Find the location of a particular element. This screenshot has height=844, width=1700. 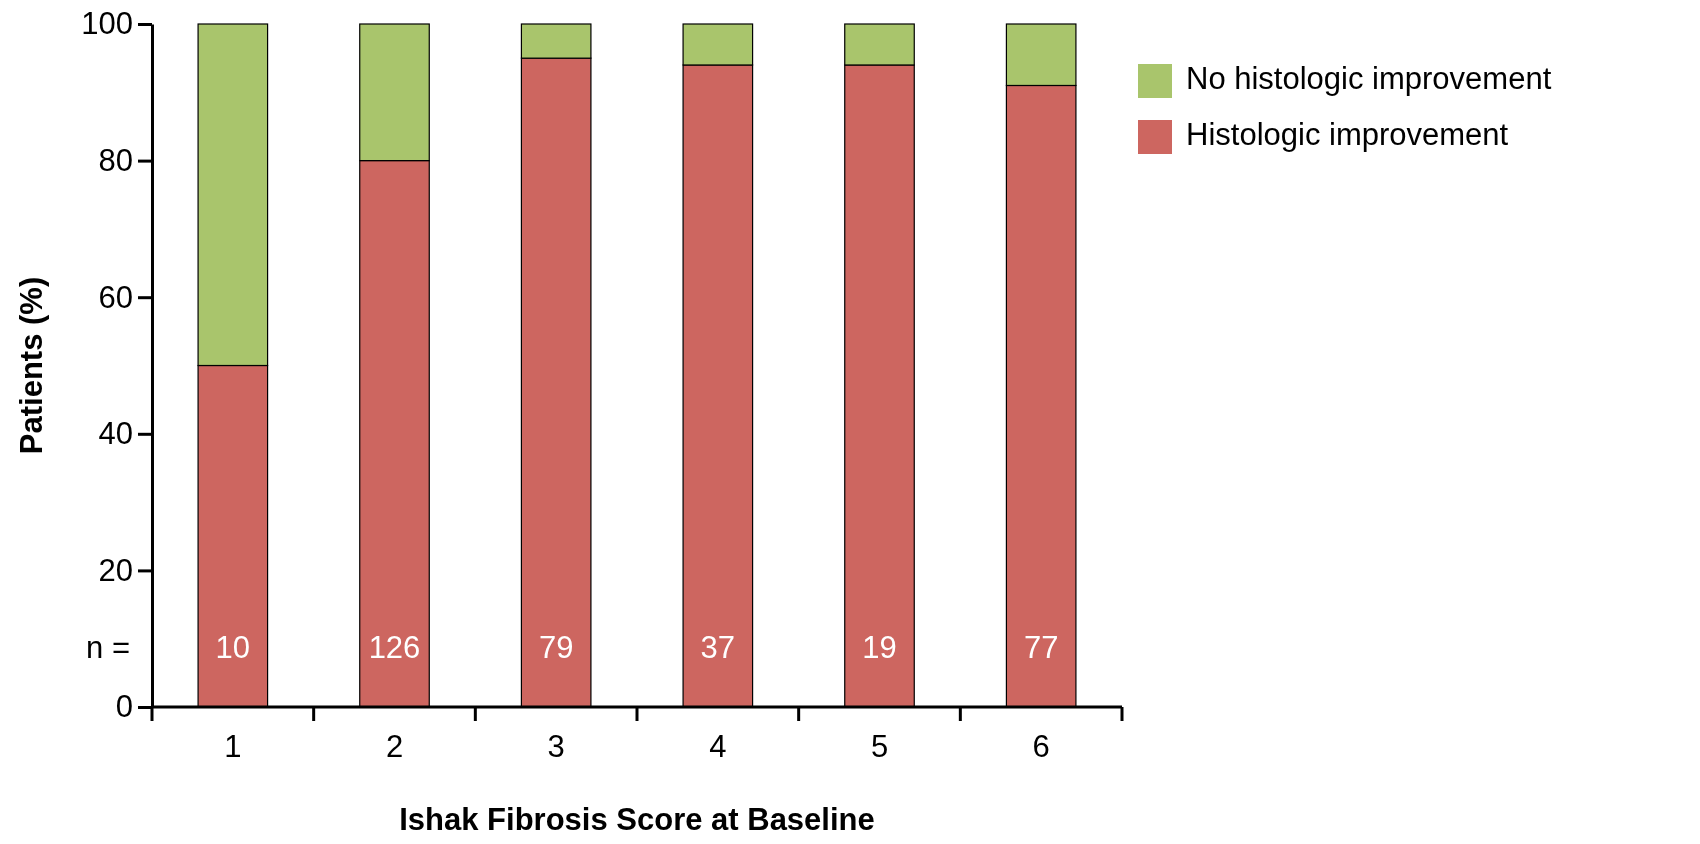

y-tick-label: 60 is located at coordinates (115, 297).